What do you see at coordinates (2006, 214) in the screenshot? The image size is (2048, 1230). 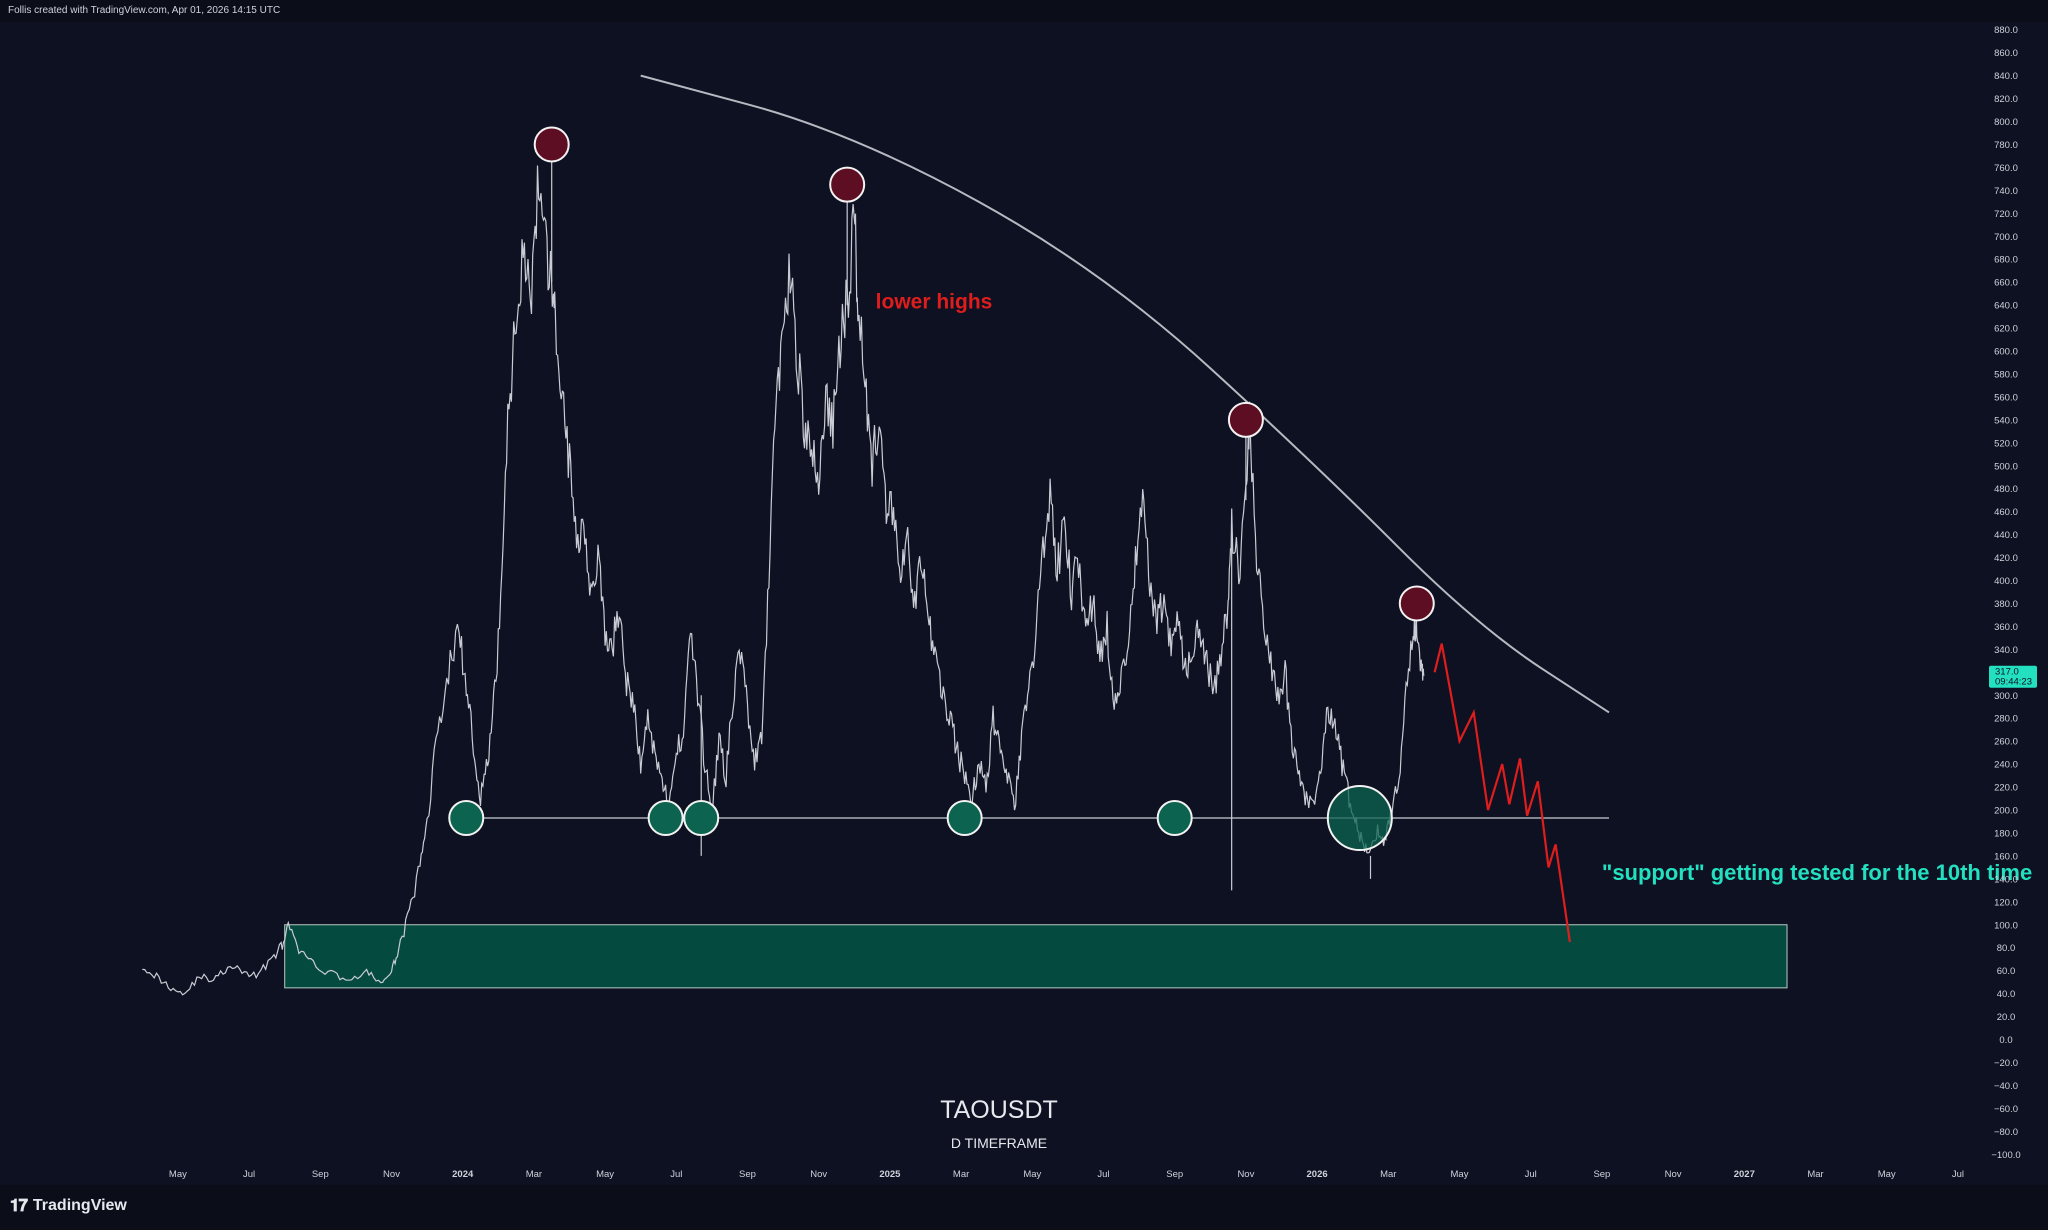 I see `y-tick-label: 720.0` at bounding box center [2006, 214].